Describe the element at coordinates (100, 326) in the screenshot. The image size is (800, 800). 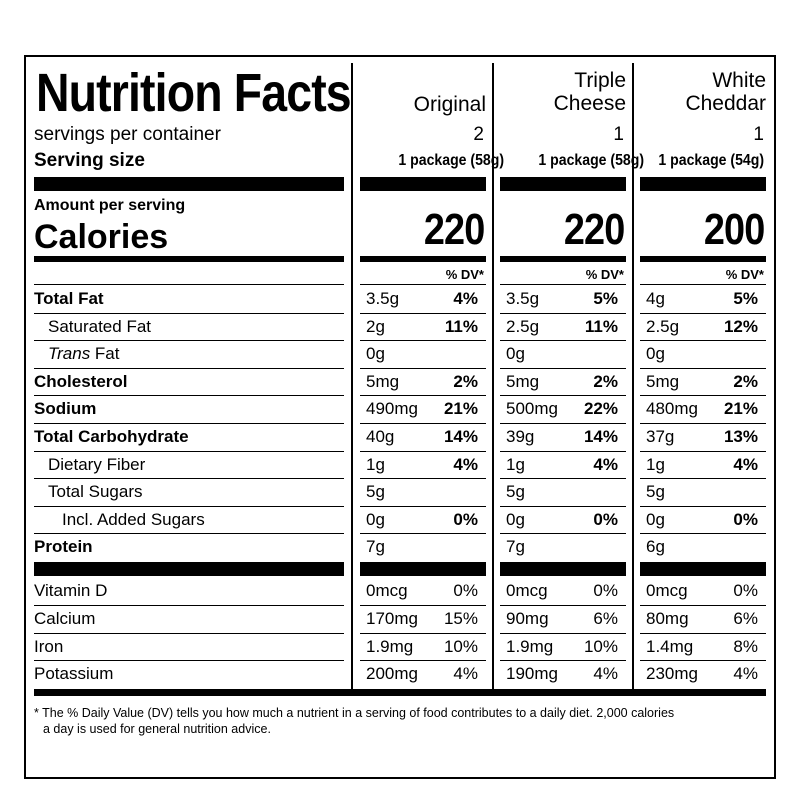
I see `nutrient-name: Saturated Fat` at that location.